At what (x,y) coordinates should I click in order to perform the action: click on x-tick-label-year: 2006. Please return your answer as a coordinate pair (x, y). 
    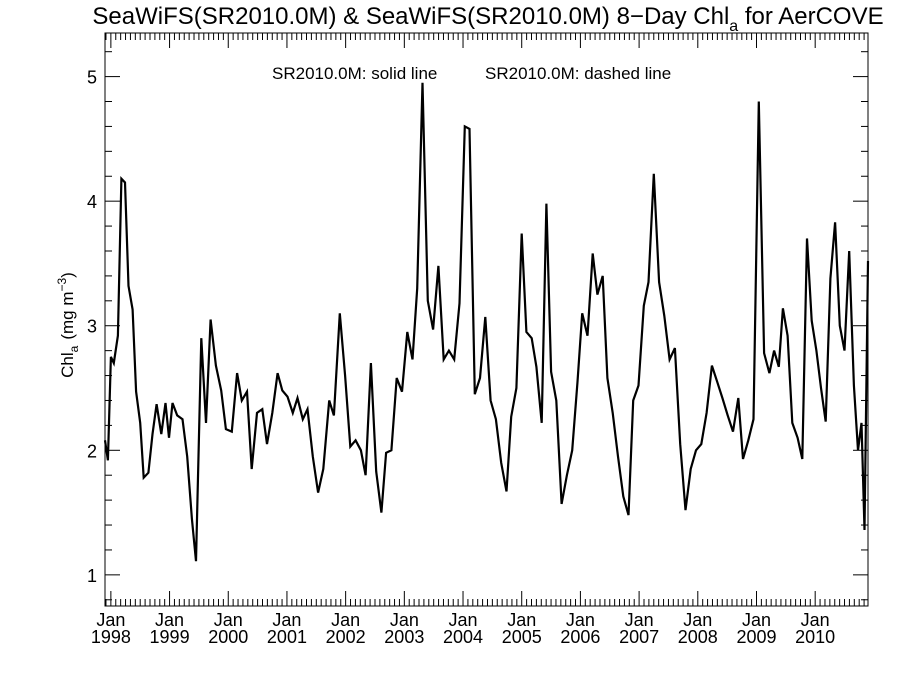
    Looking at the image, I should click on (580, 637).